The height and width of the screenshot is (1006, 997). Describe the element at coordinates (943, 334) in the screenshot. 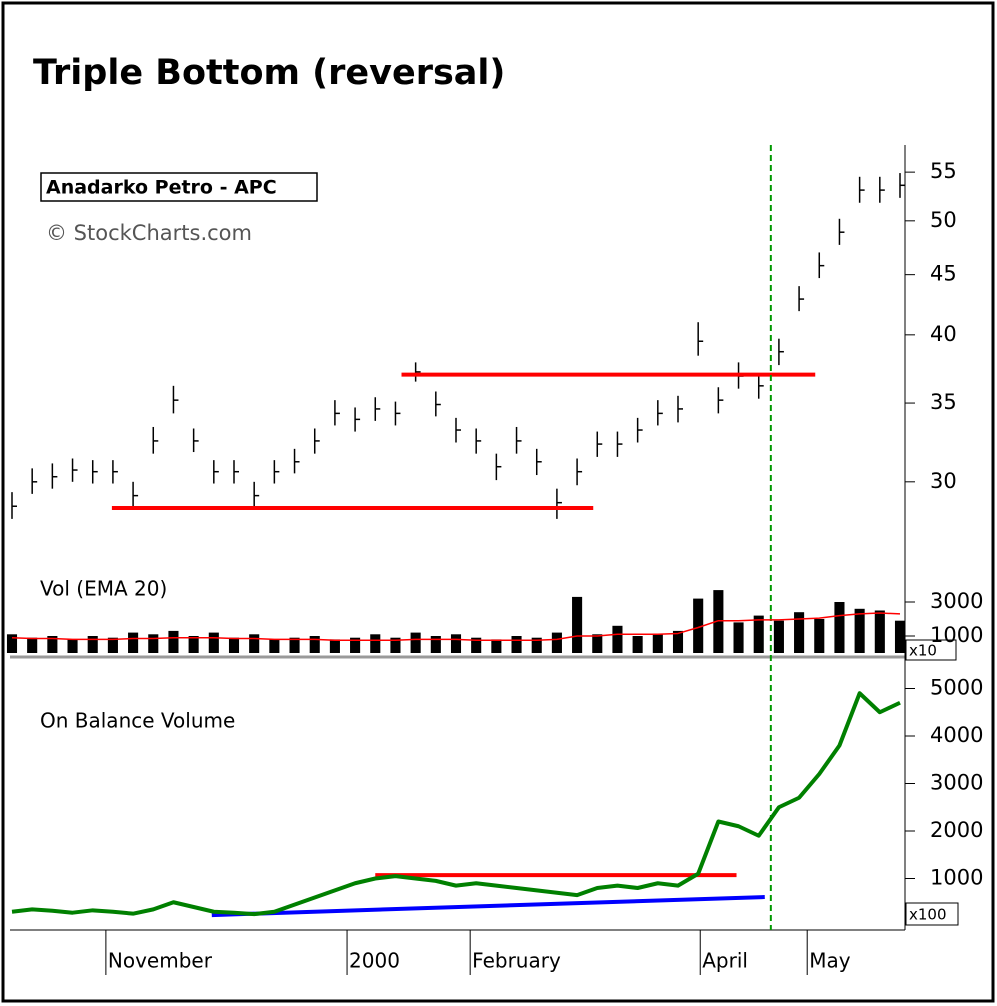

I see `y-tick-label: 40` at that location.